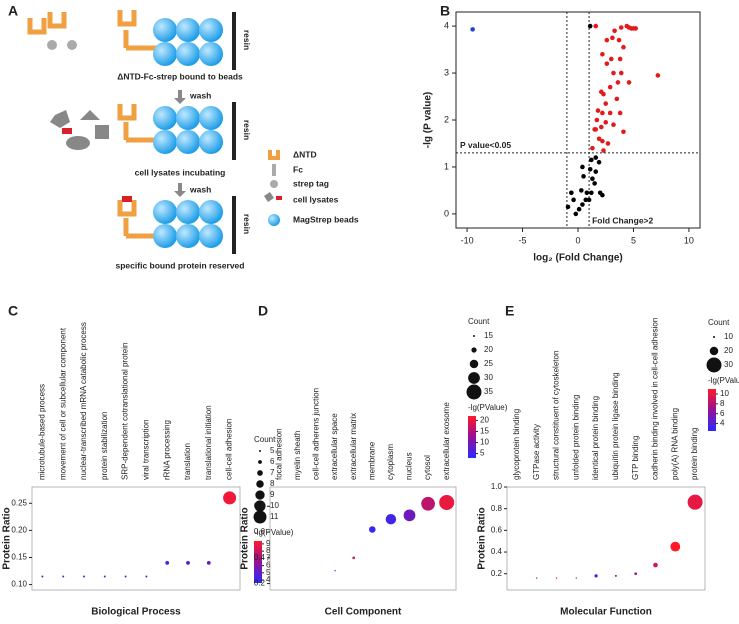 The width and height of the screenshot is (739, 624). I want to click on category-label: cytosol, so click(427, 467).